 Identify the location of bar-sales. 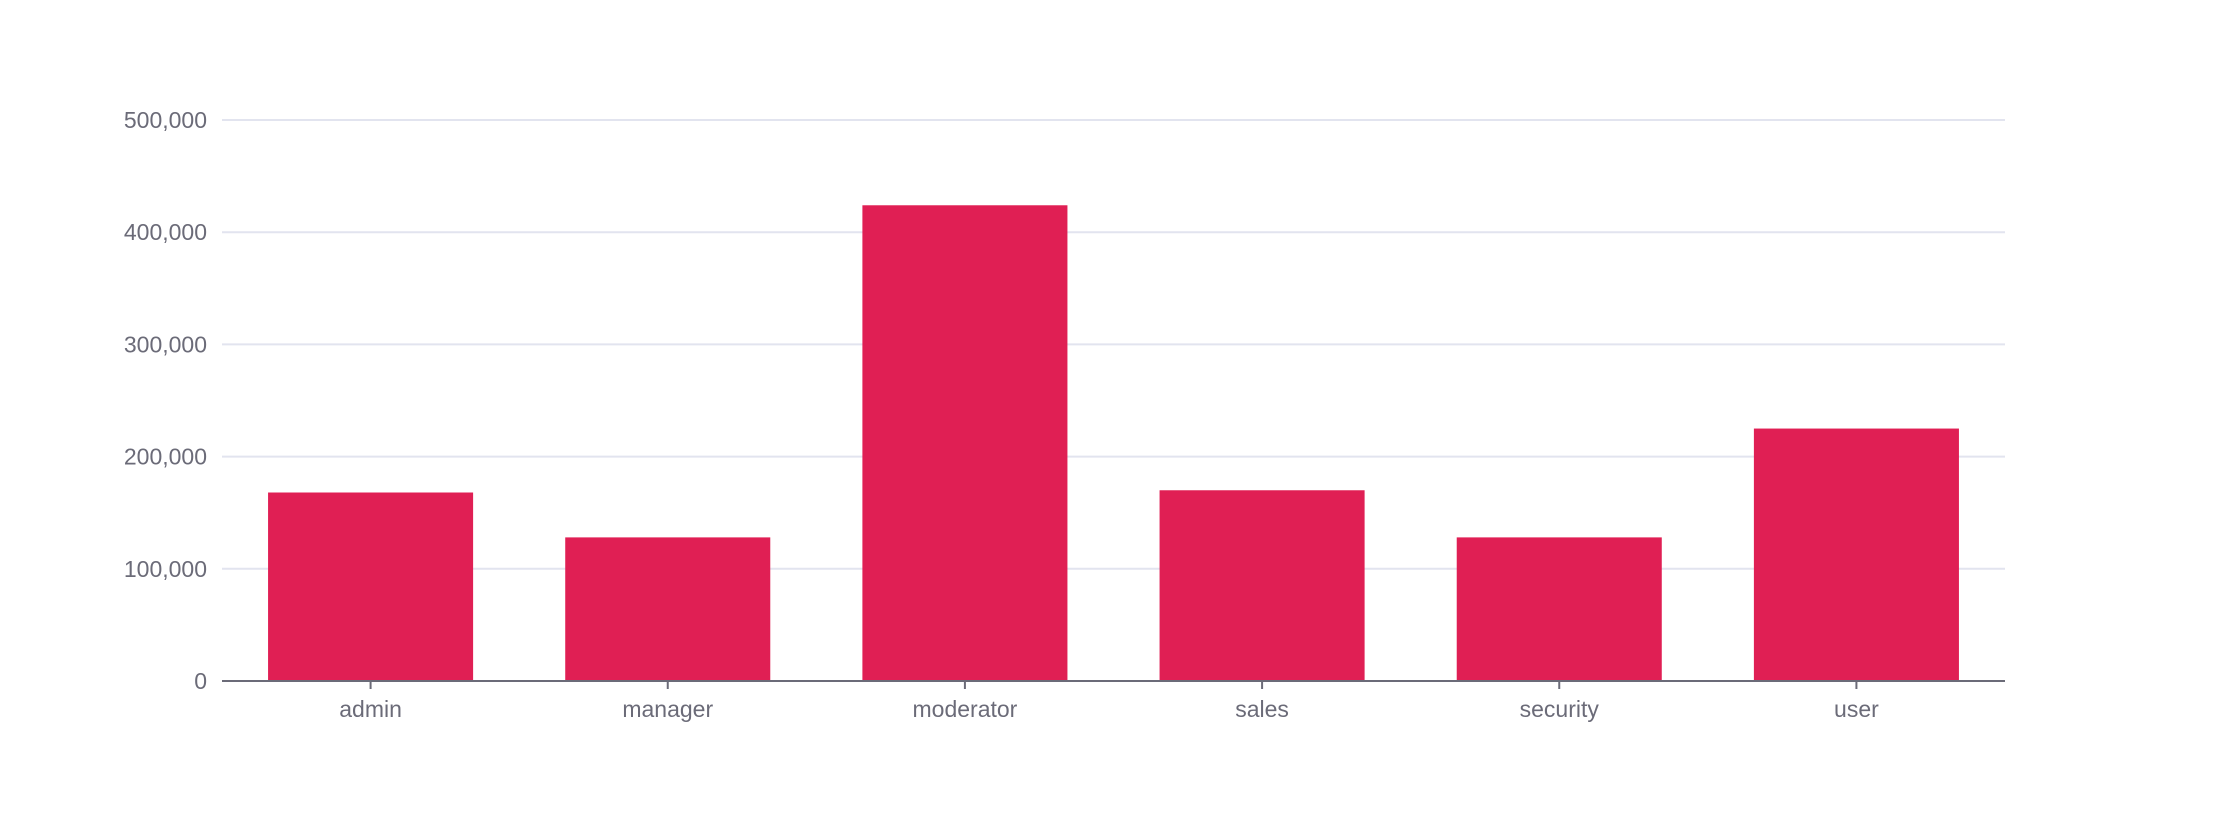
(1262, 585).